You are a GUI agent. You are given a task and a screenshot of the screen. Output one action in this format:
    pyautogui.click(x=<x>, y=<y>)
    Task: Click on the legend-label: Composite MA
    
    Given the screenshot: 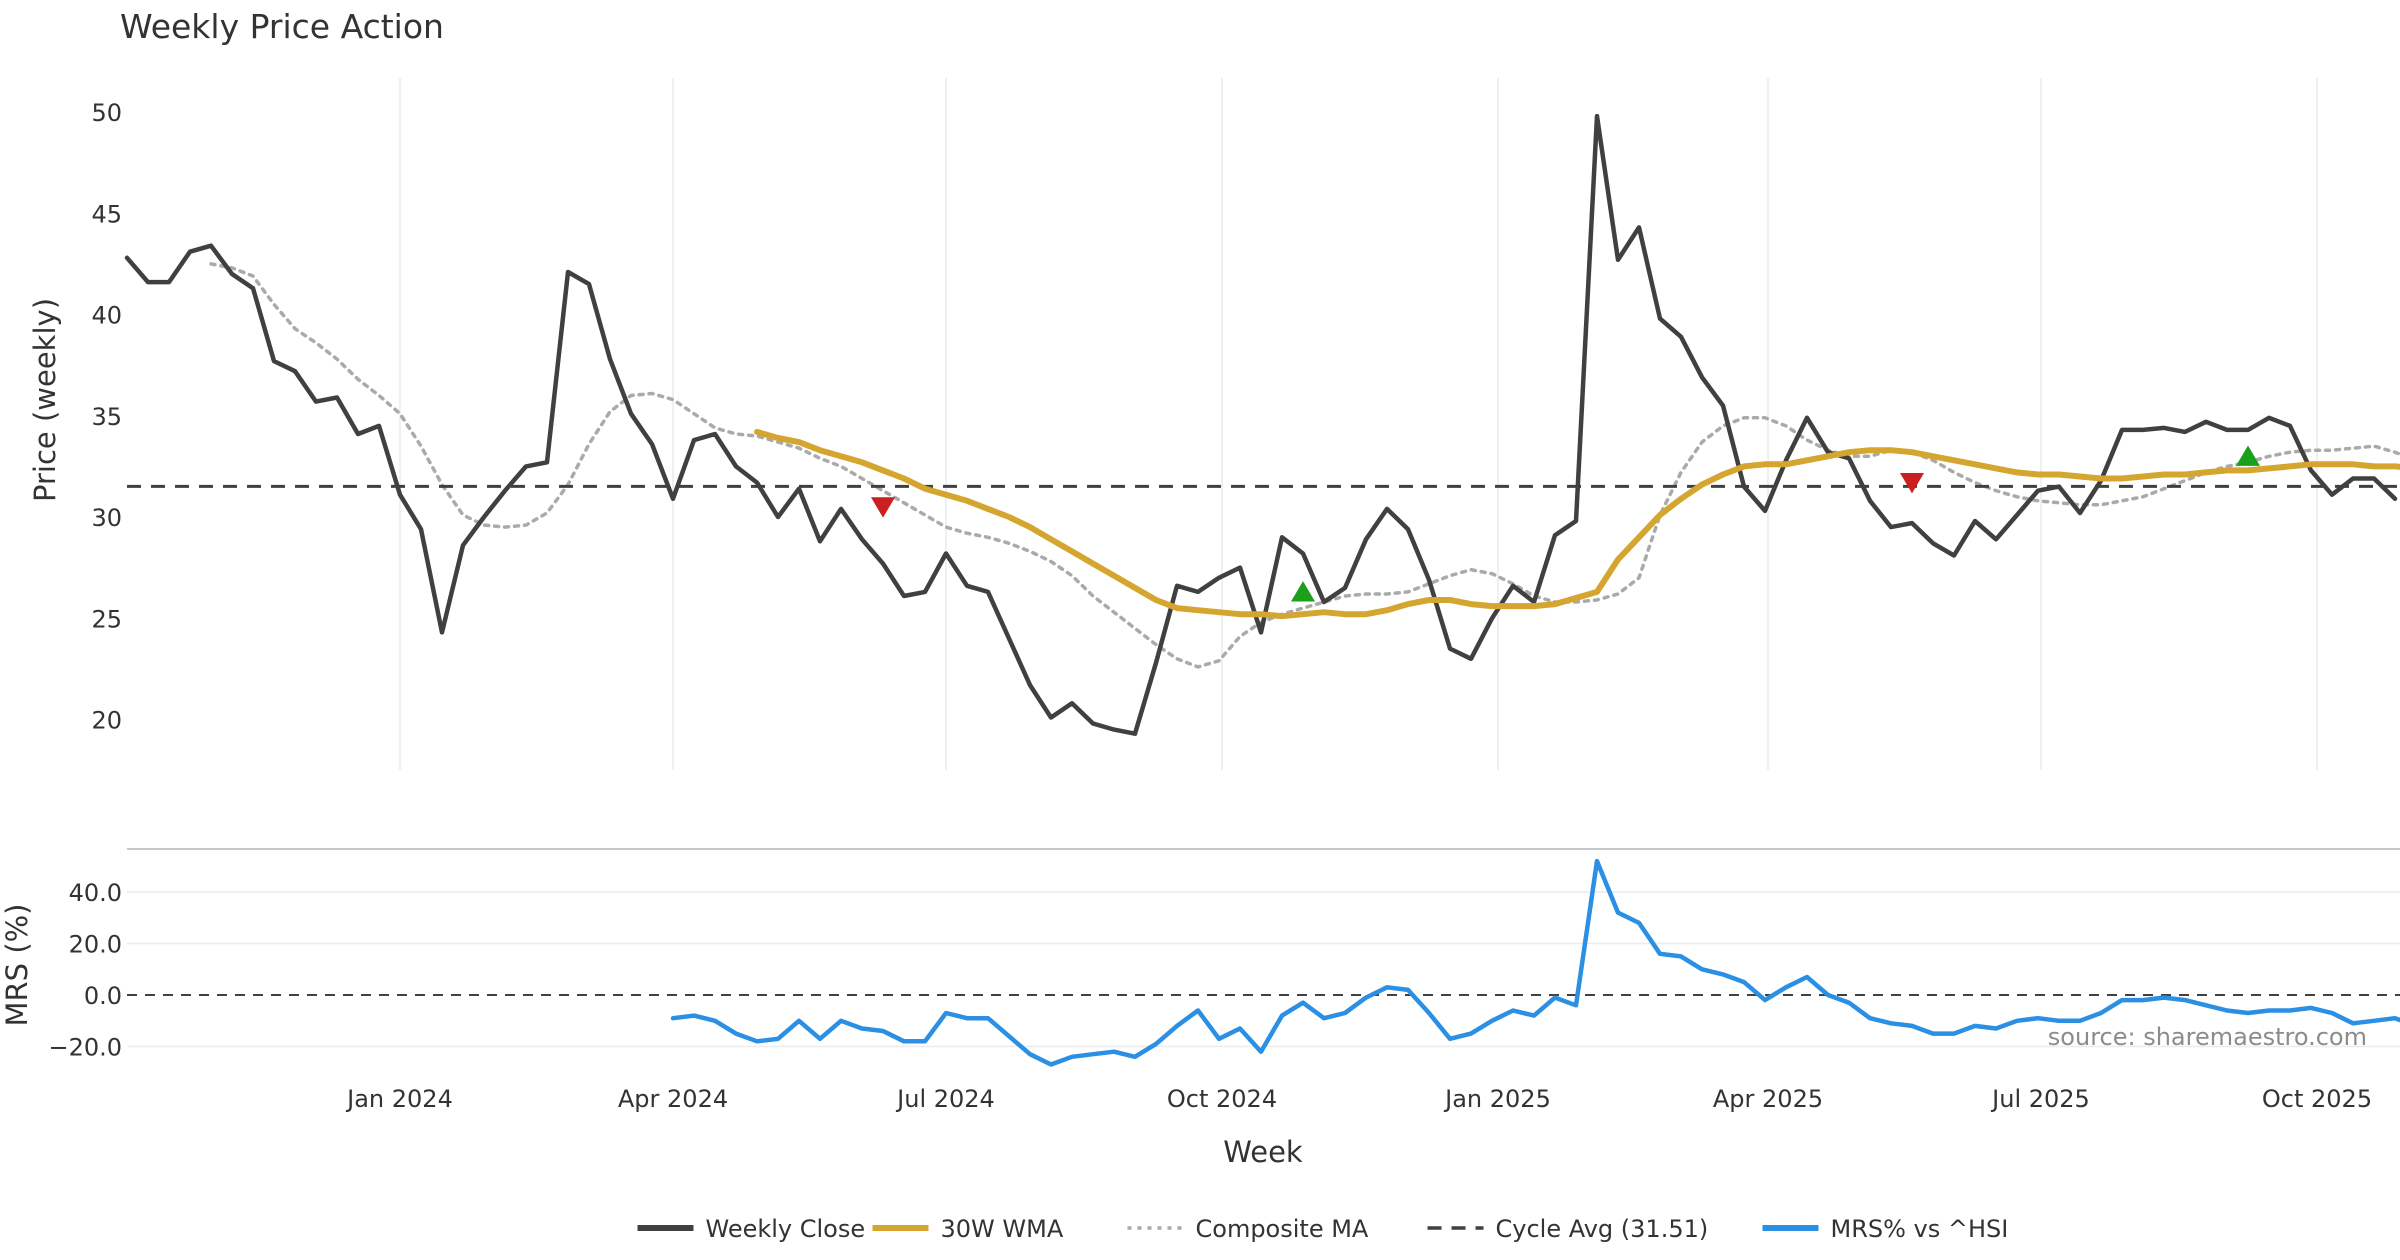 What is the action you would take?
    pyautogui.click(x=1282, y=1229)
    